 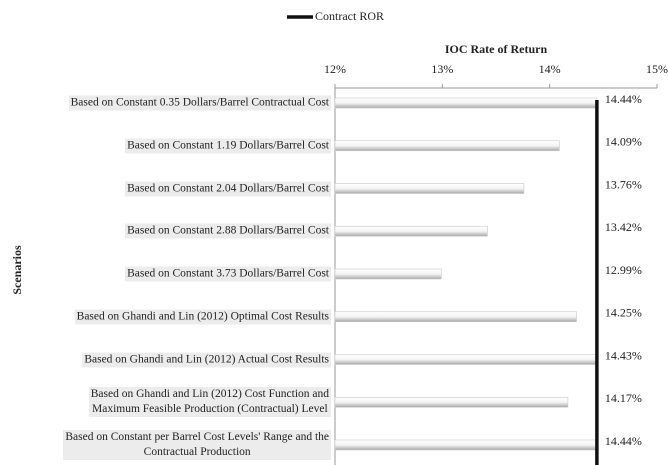 I want to click on y-axis-title: Scenarios, so click(x=17, y=270).